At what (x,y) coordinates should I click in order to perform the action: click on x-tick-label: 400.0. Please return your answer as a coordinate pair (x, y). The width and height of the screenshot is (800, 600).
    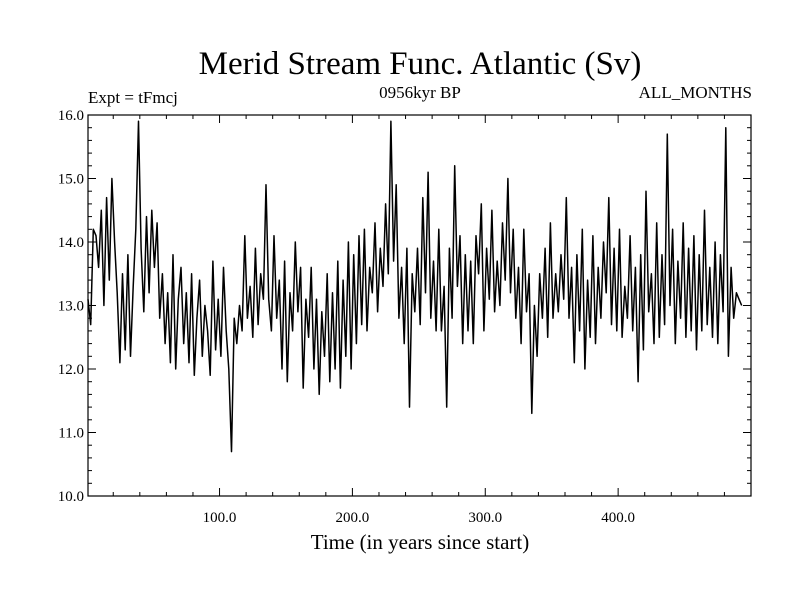
    Looking at the image, I should click on (618, 518).